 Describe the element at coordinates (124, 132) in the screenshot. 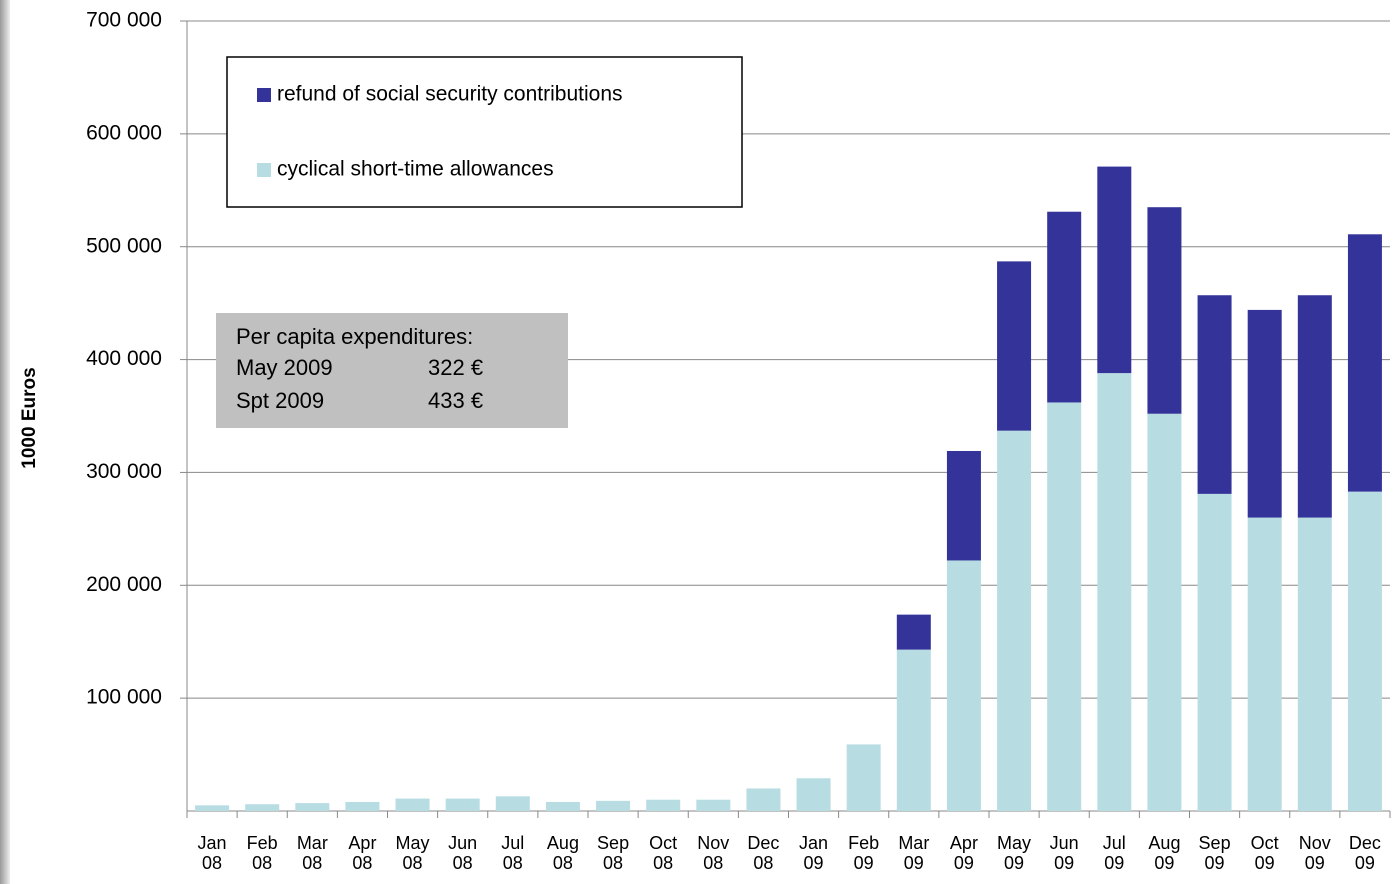

I see `y-tick-label: 600 000` at that location.